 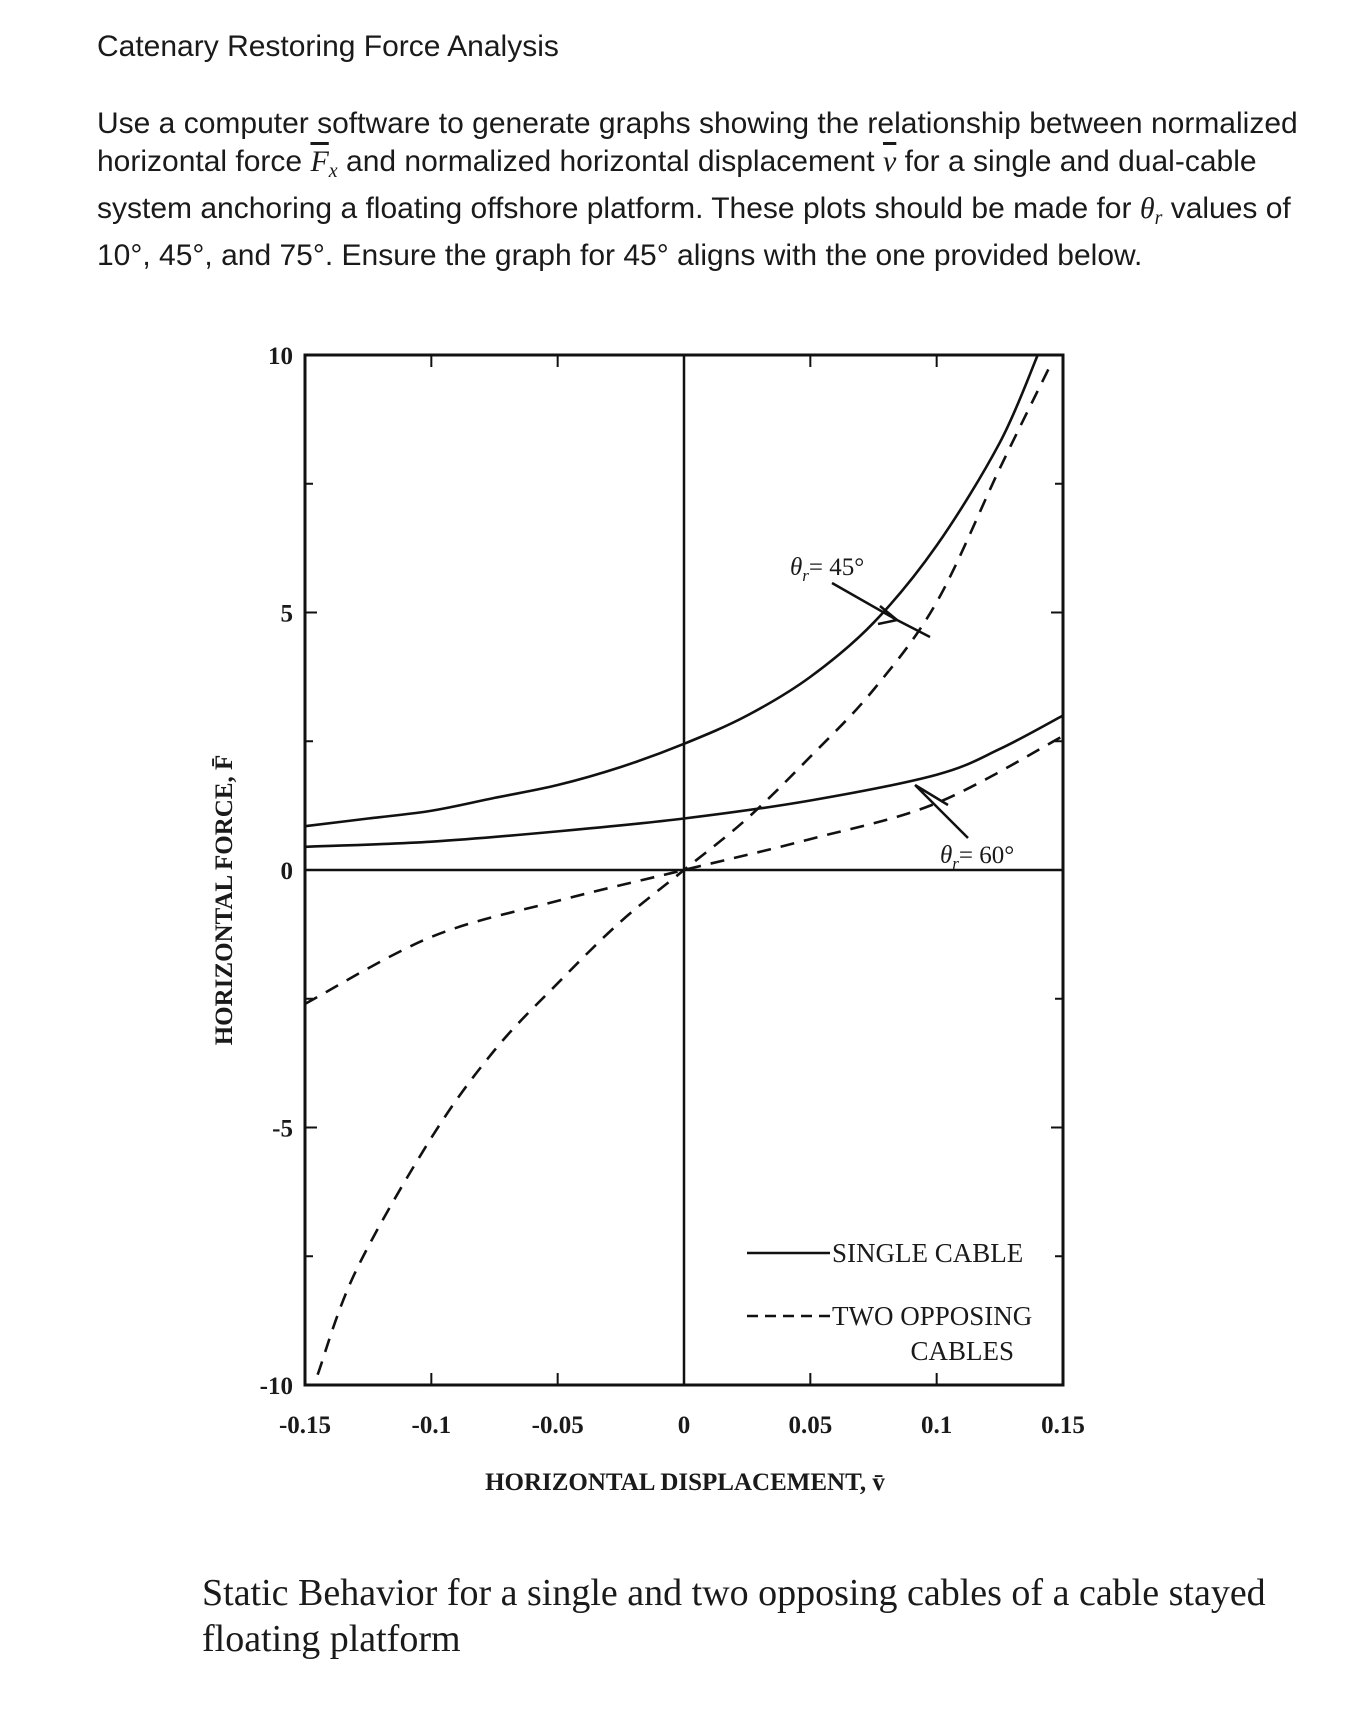 I want to click on legend-single-cable: SINGLE CABLE, so click(x=927, y=1253).